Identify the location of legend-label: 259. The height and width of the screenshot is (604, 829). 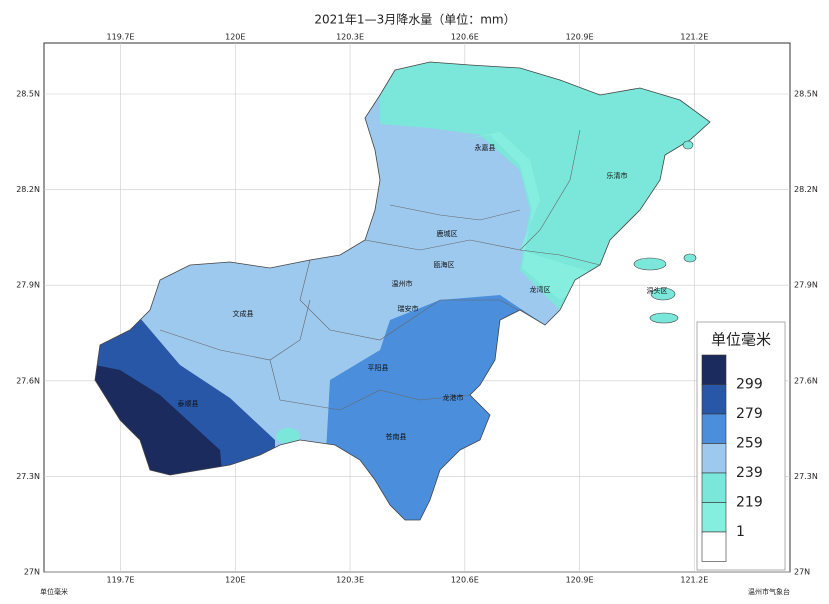
(749, 444).